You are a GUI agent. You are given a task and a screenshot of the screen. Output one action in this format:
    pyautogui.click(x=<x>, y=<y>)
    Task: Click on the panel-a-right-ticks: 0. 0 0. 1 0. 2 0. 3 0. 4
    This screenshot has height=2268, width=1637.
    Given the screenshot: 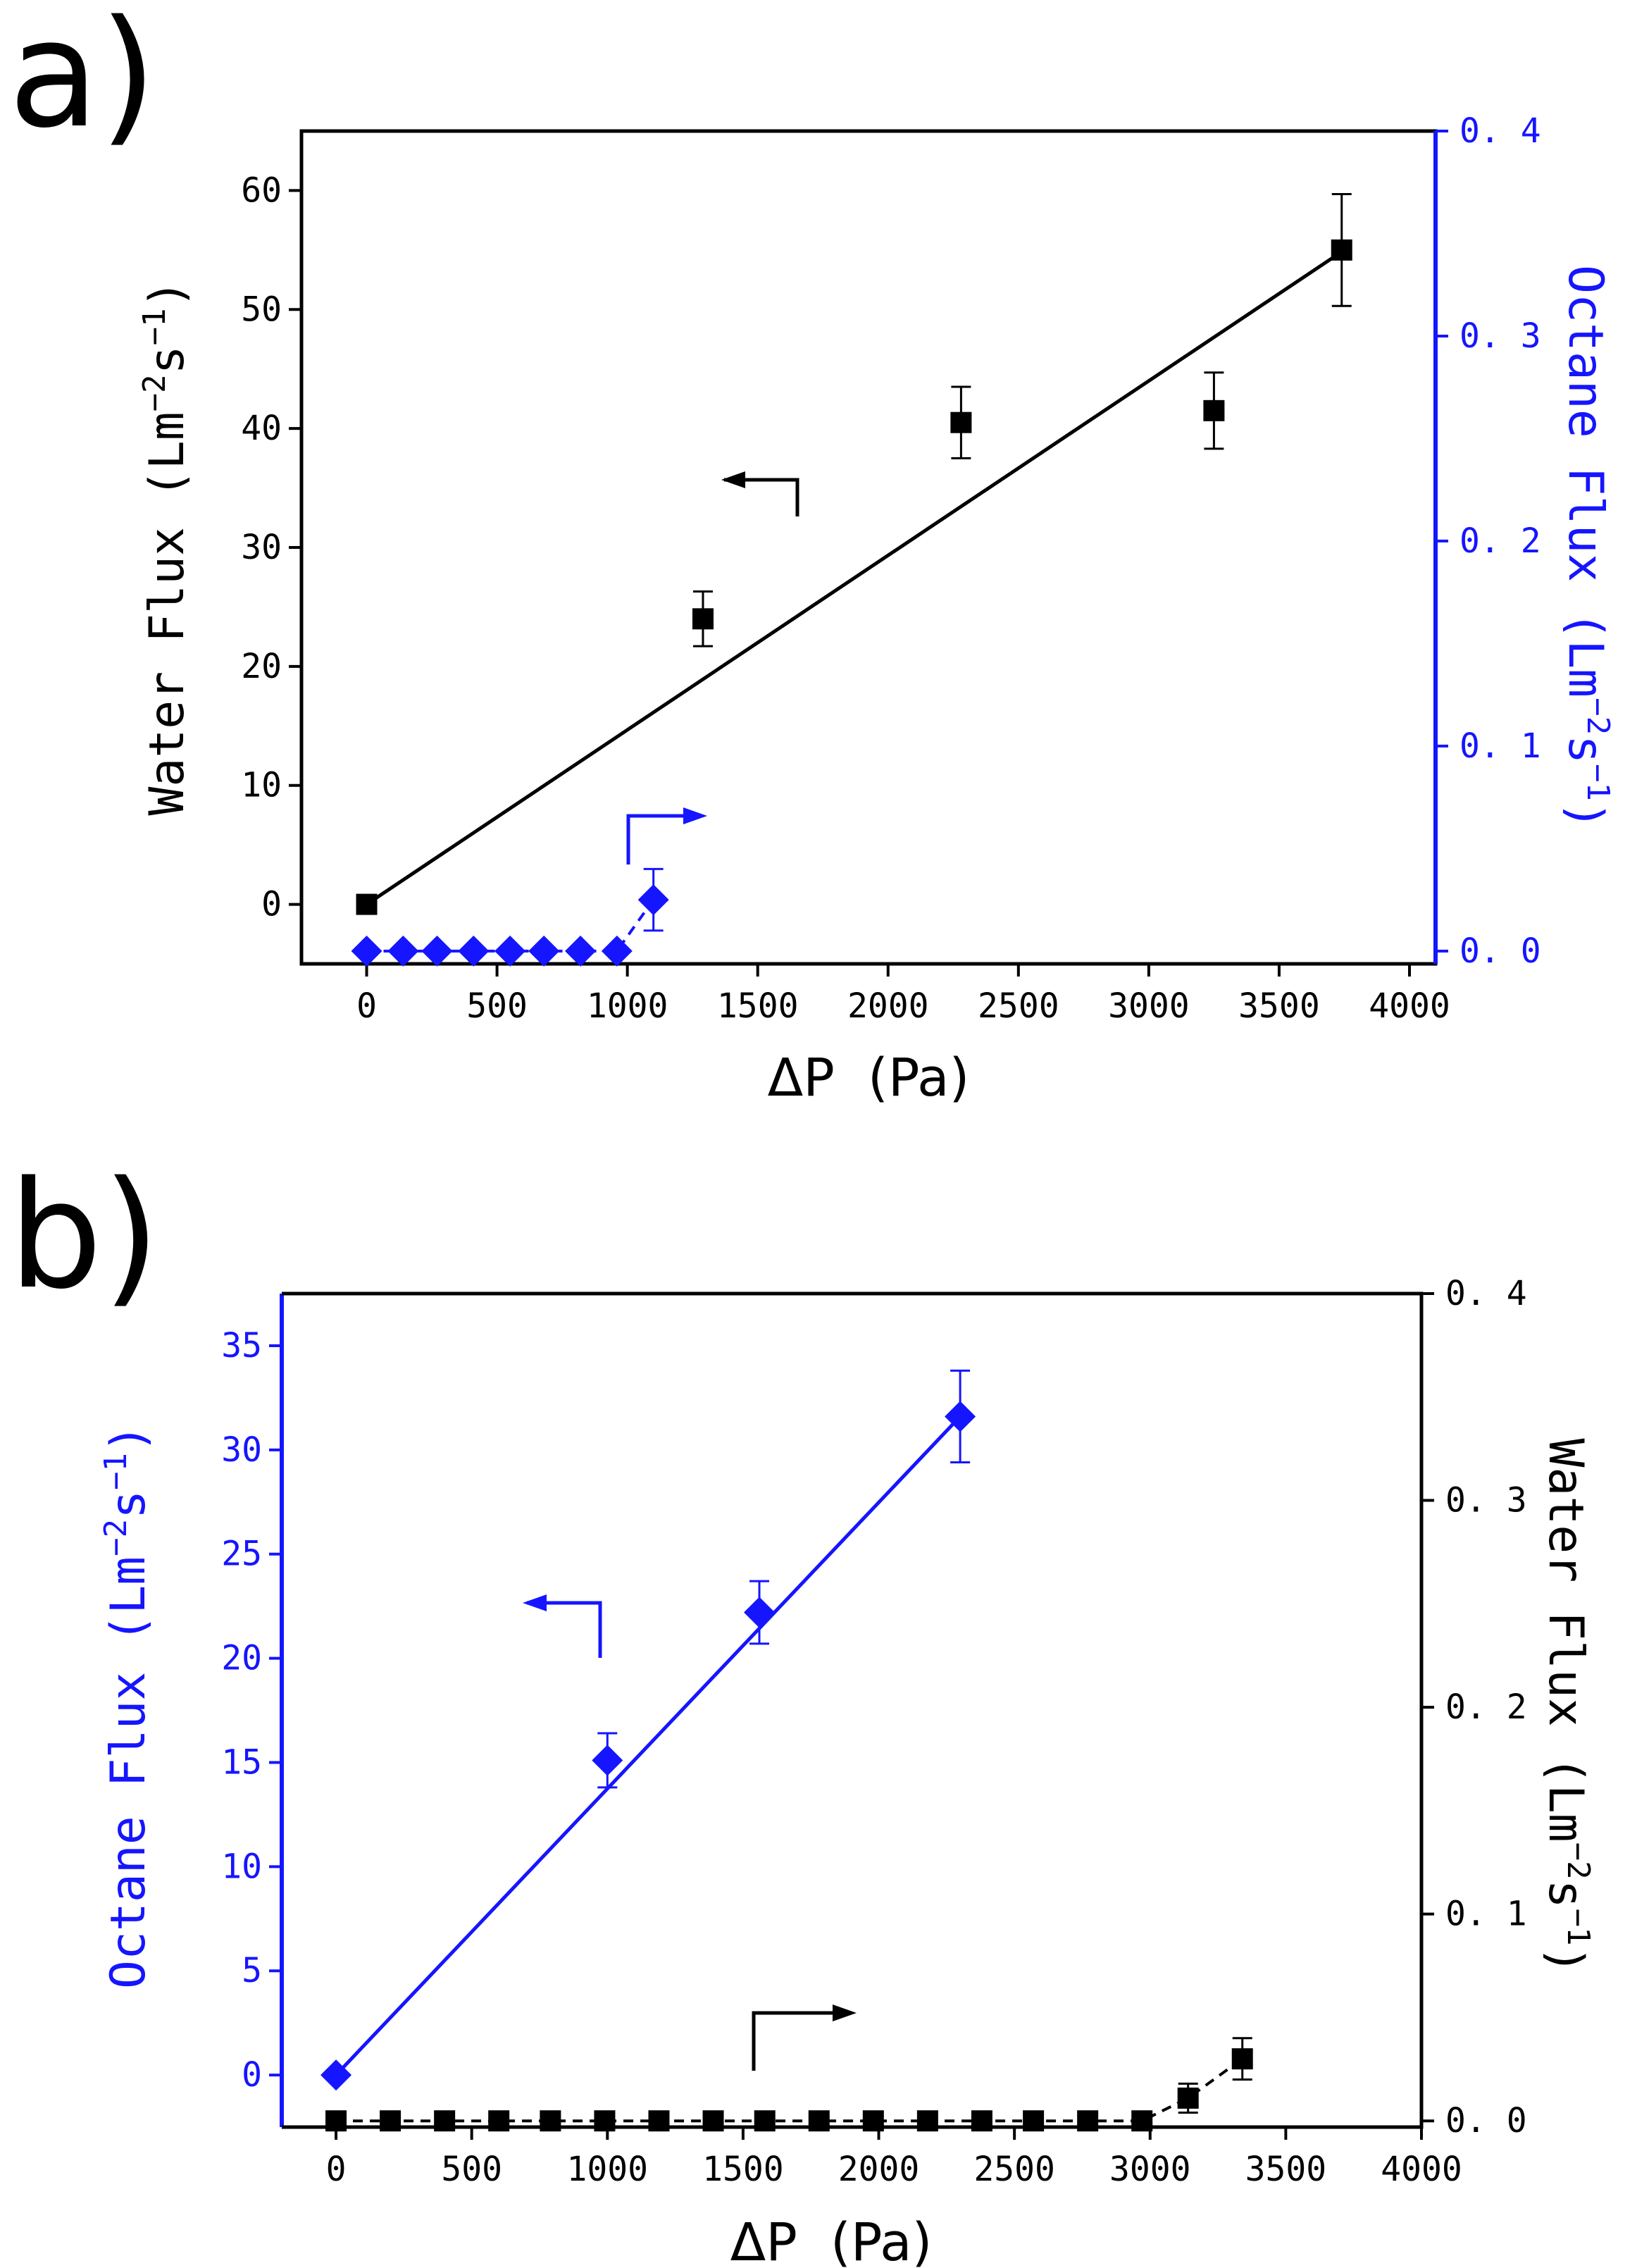 What is the action you would take?
    pyautogui.click(x=1488, y=541)
    